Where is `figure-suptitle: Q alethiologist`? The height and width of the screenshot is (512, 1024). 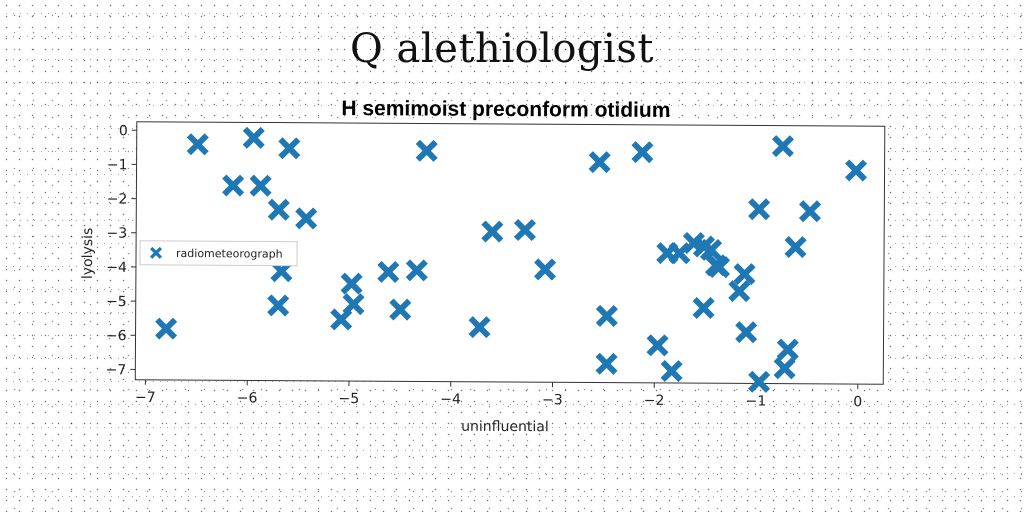 figure-suptitle: Q alethiologist is located at coordinates (502, 49).